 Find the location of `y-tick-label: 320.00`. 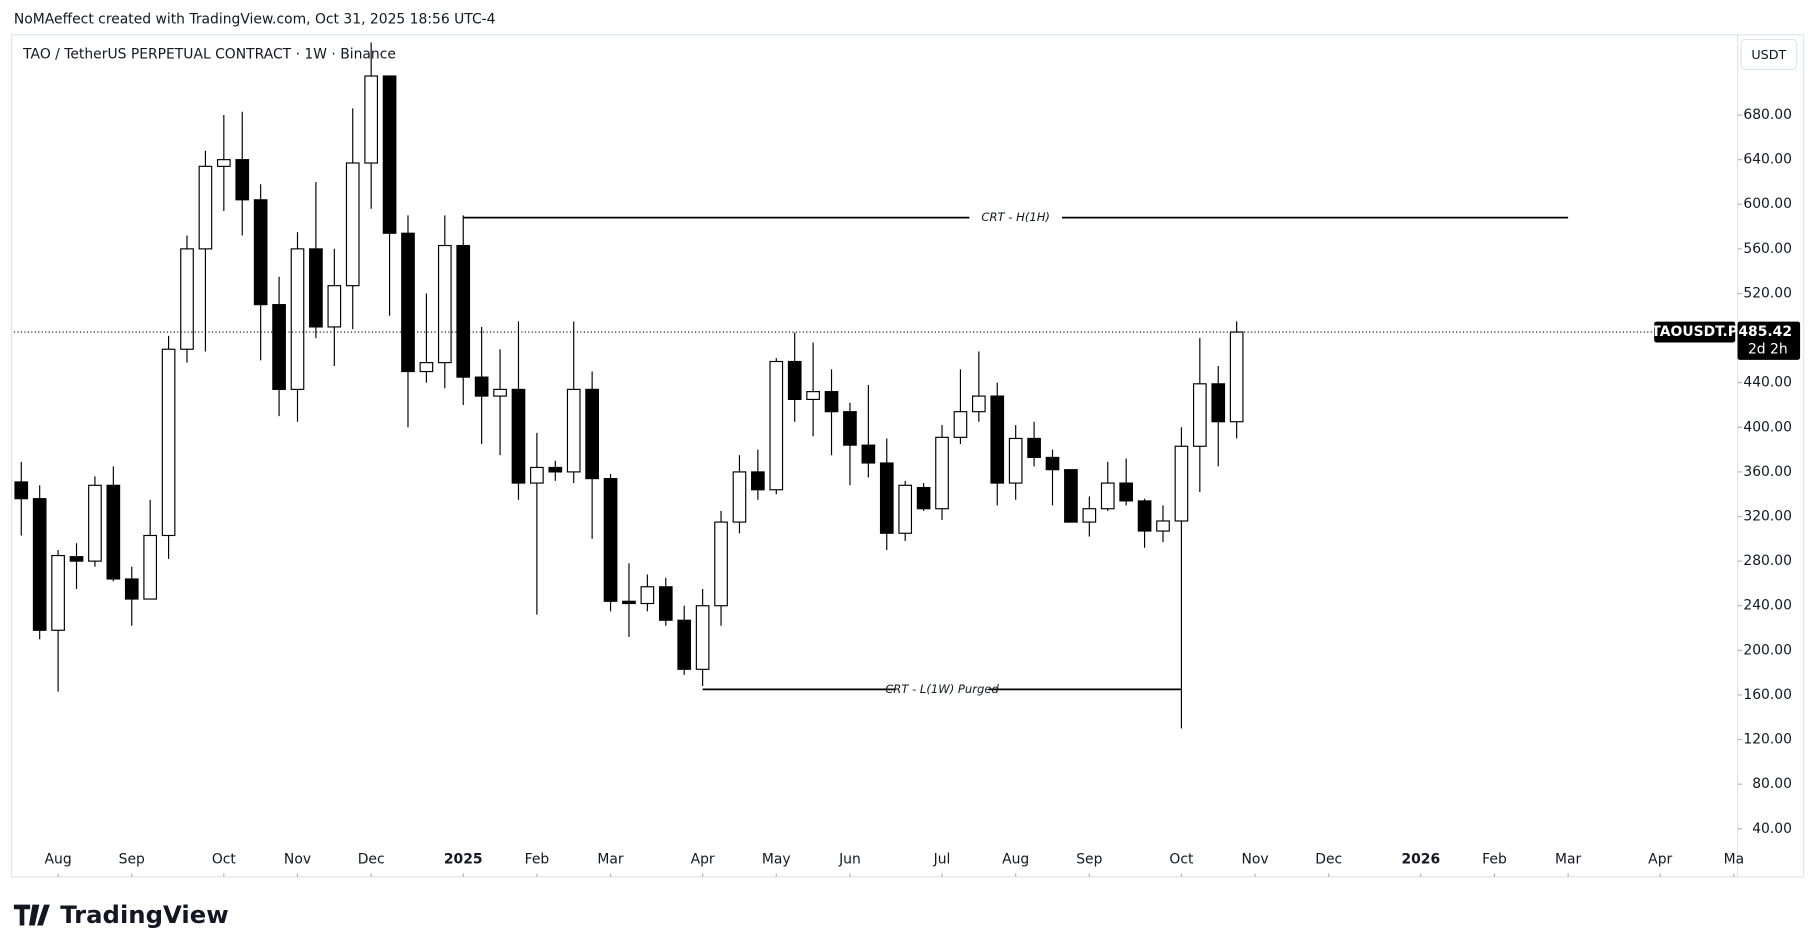

y-tick-label: 320.00 is located at coordinates (1767, 517).